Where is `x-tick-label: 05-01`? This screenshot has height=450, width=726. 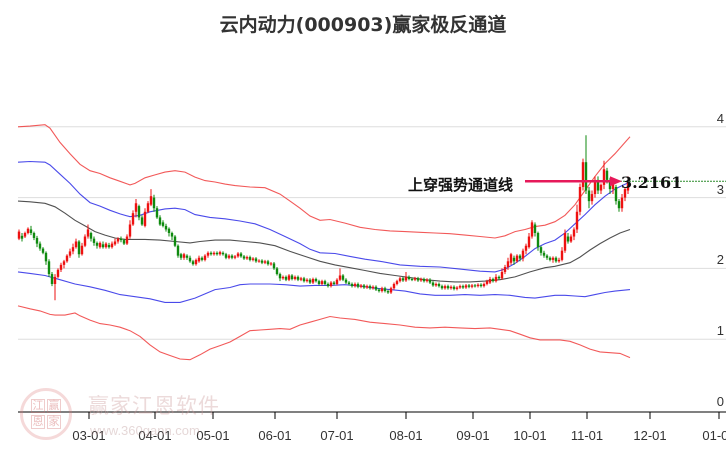
x-tick-label: 05-01 is located at coordinates (213, 435).